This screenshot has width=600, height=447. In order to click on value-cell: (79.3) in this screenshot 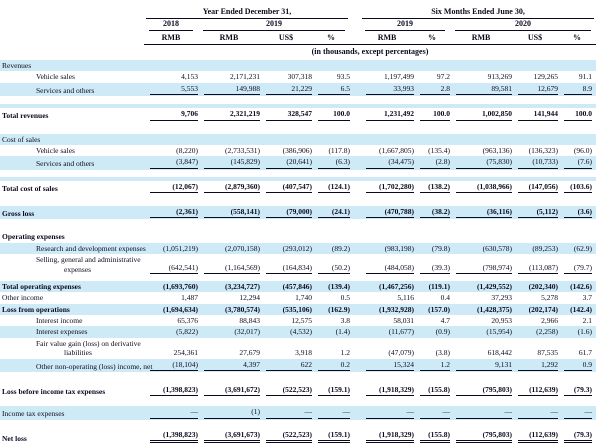, I will do `click(577, 390)`.